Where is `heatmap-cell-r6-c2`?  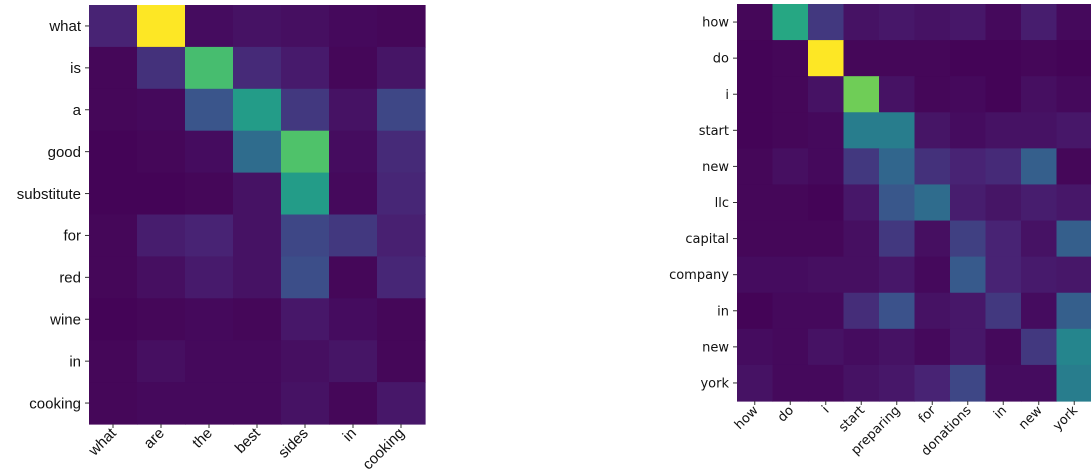
heatmap-cell-r6-c2 is located at coordinates (209, 277).